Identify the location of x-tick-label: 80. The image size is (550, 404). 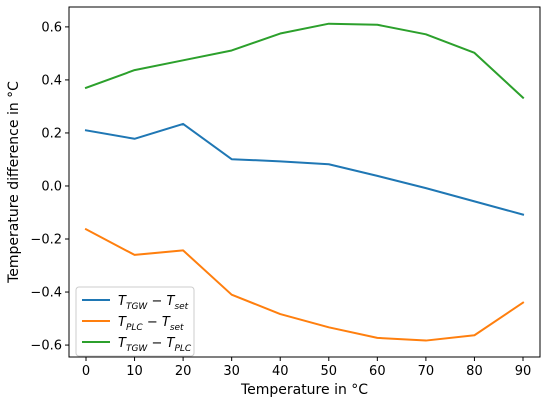
(474, 371).